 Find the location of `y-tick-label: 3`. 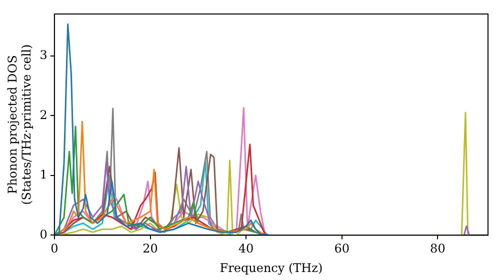

y-tick-label: 3 is located at coordinates (44, 55).